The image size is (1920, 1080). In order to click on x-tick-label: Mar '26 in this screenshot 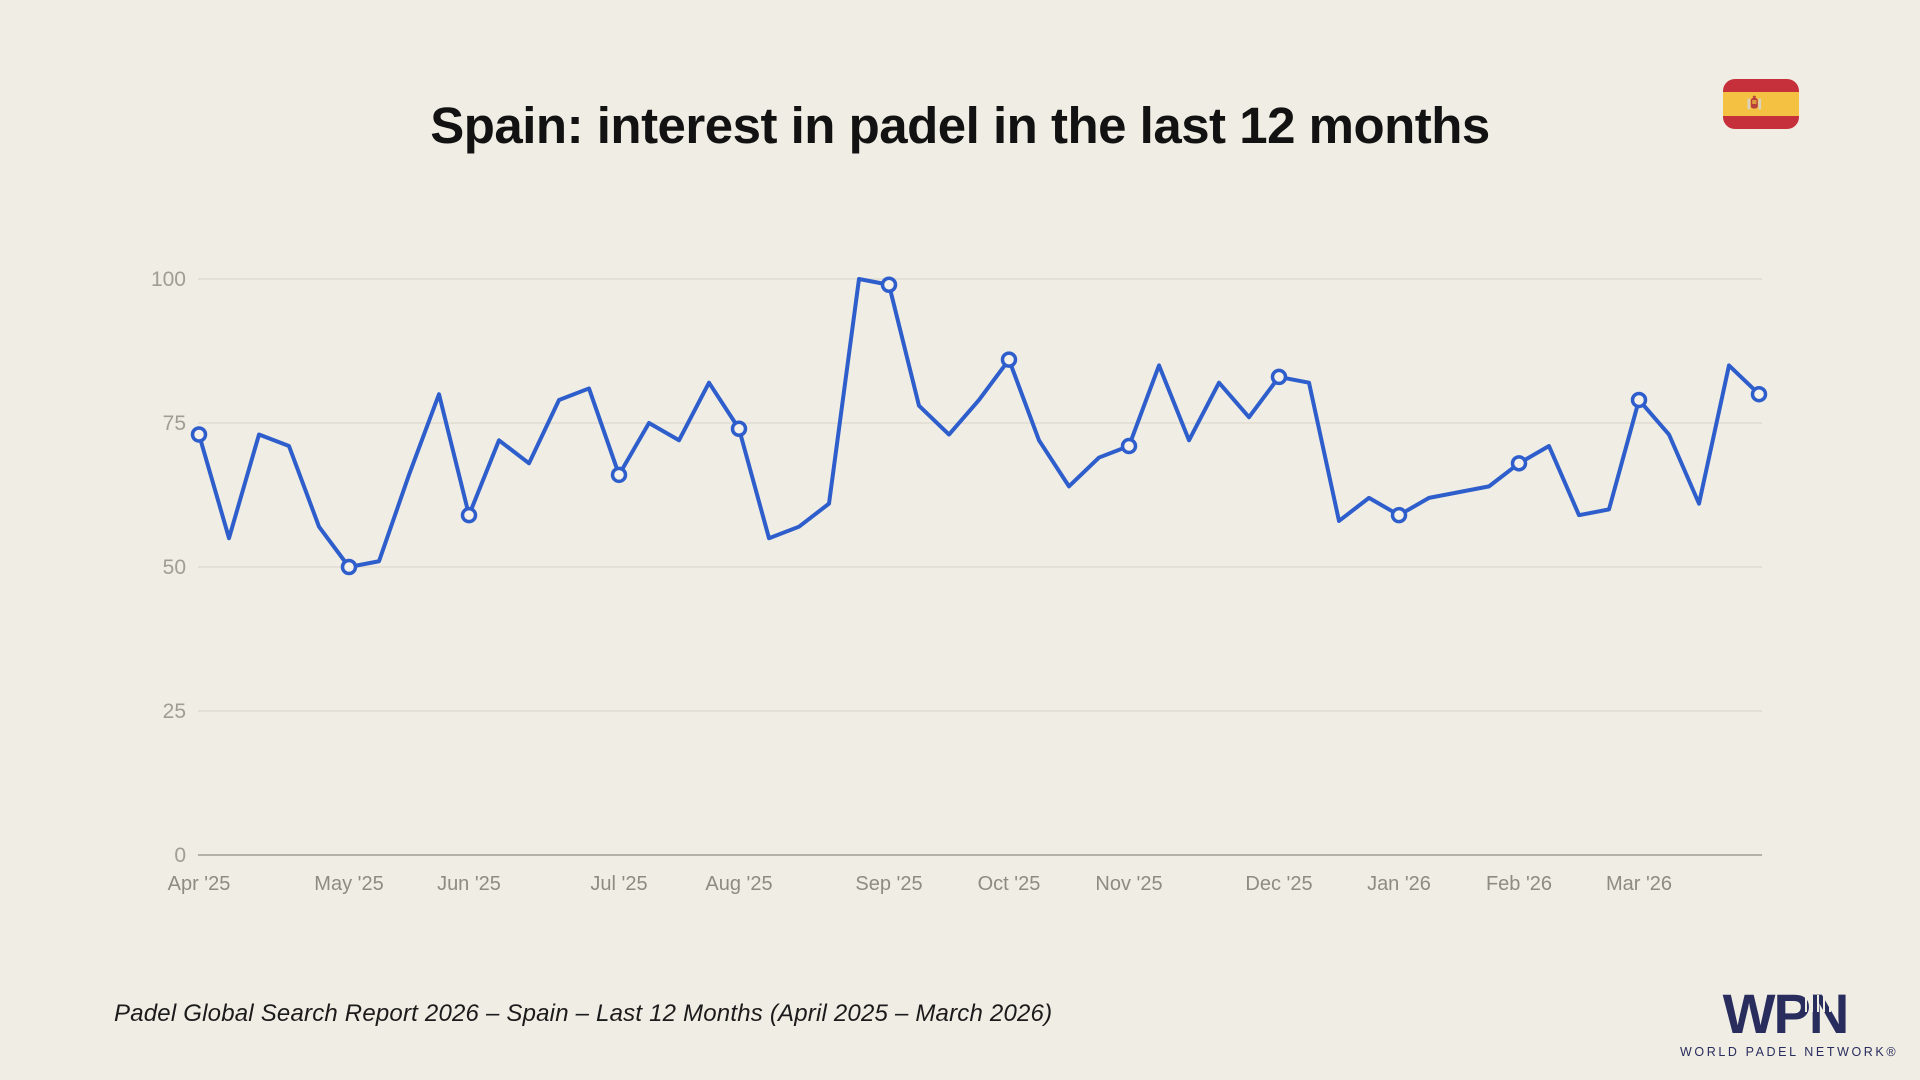, I will do `click(1639, 884)`.